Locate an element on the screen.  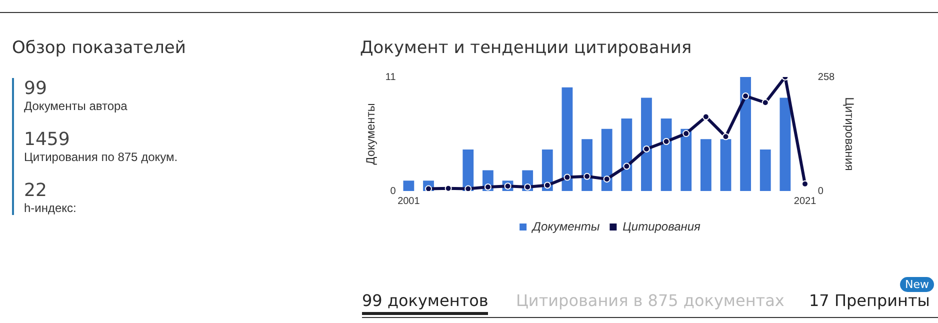
text: New is located at coordinates (917, 284).